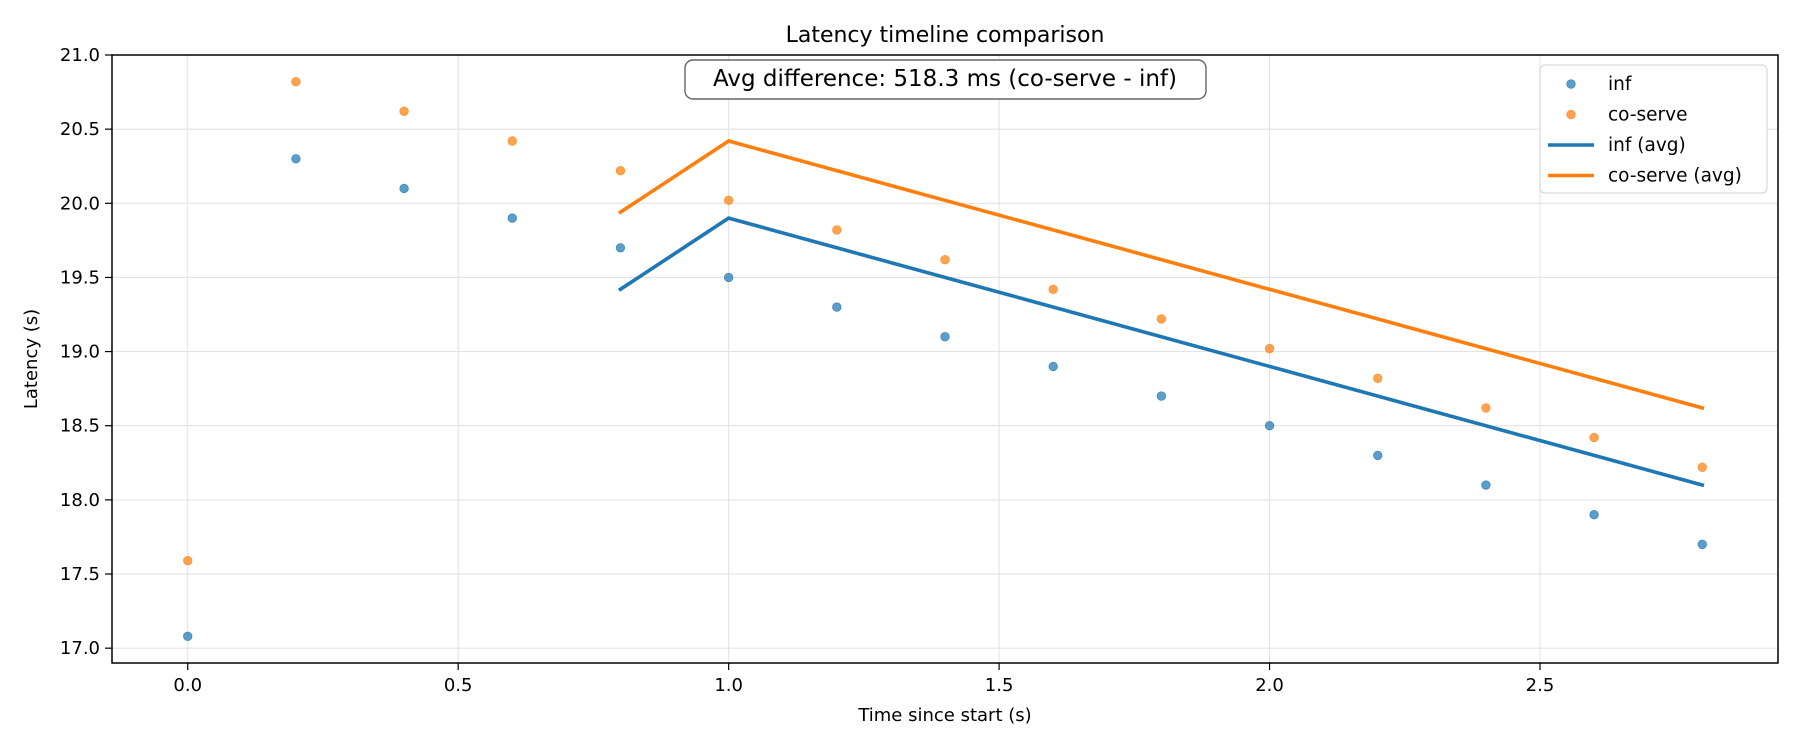 This screenshot has height=750, width=1800. I want to click on annotation-box, so click(945, 79).